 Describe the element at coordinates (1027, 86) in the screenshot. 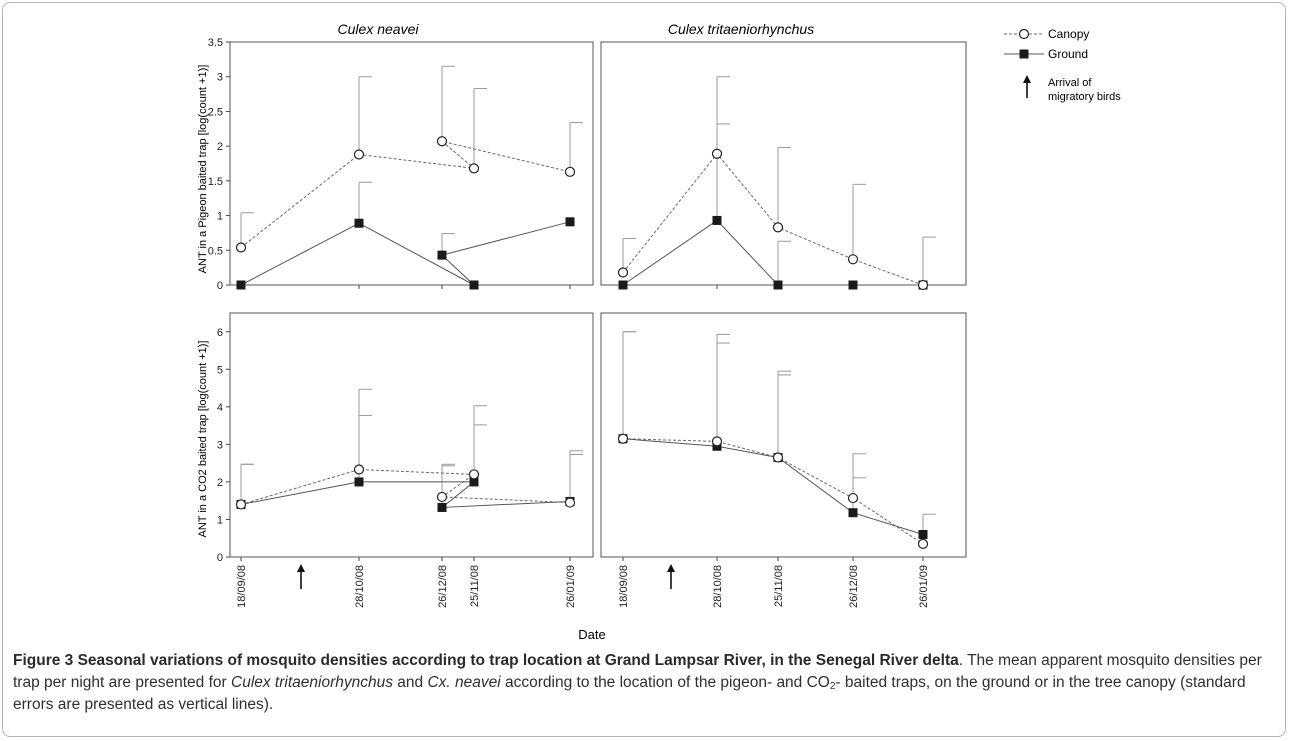

I see `legend-arrow-icon` at that location.